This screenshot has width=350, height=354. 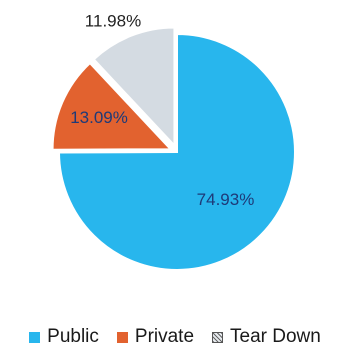 I want to click on legend-item-private: Private, so click(x=155, y=337).